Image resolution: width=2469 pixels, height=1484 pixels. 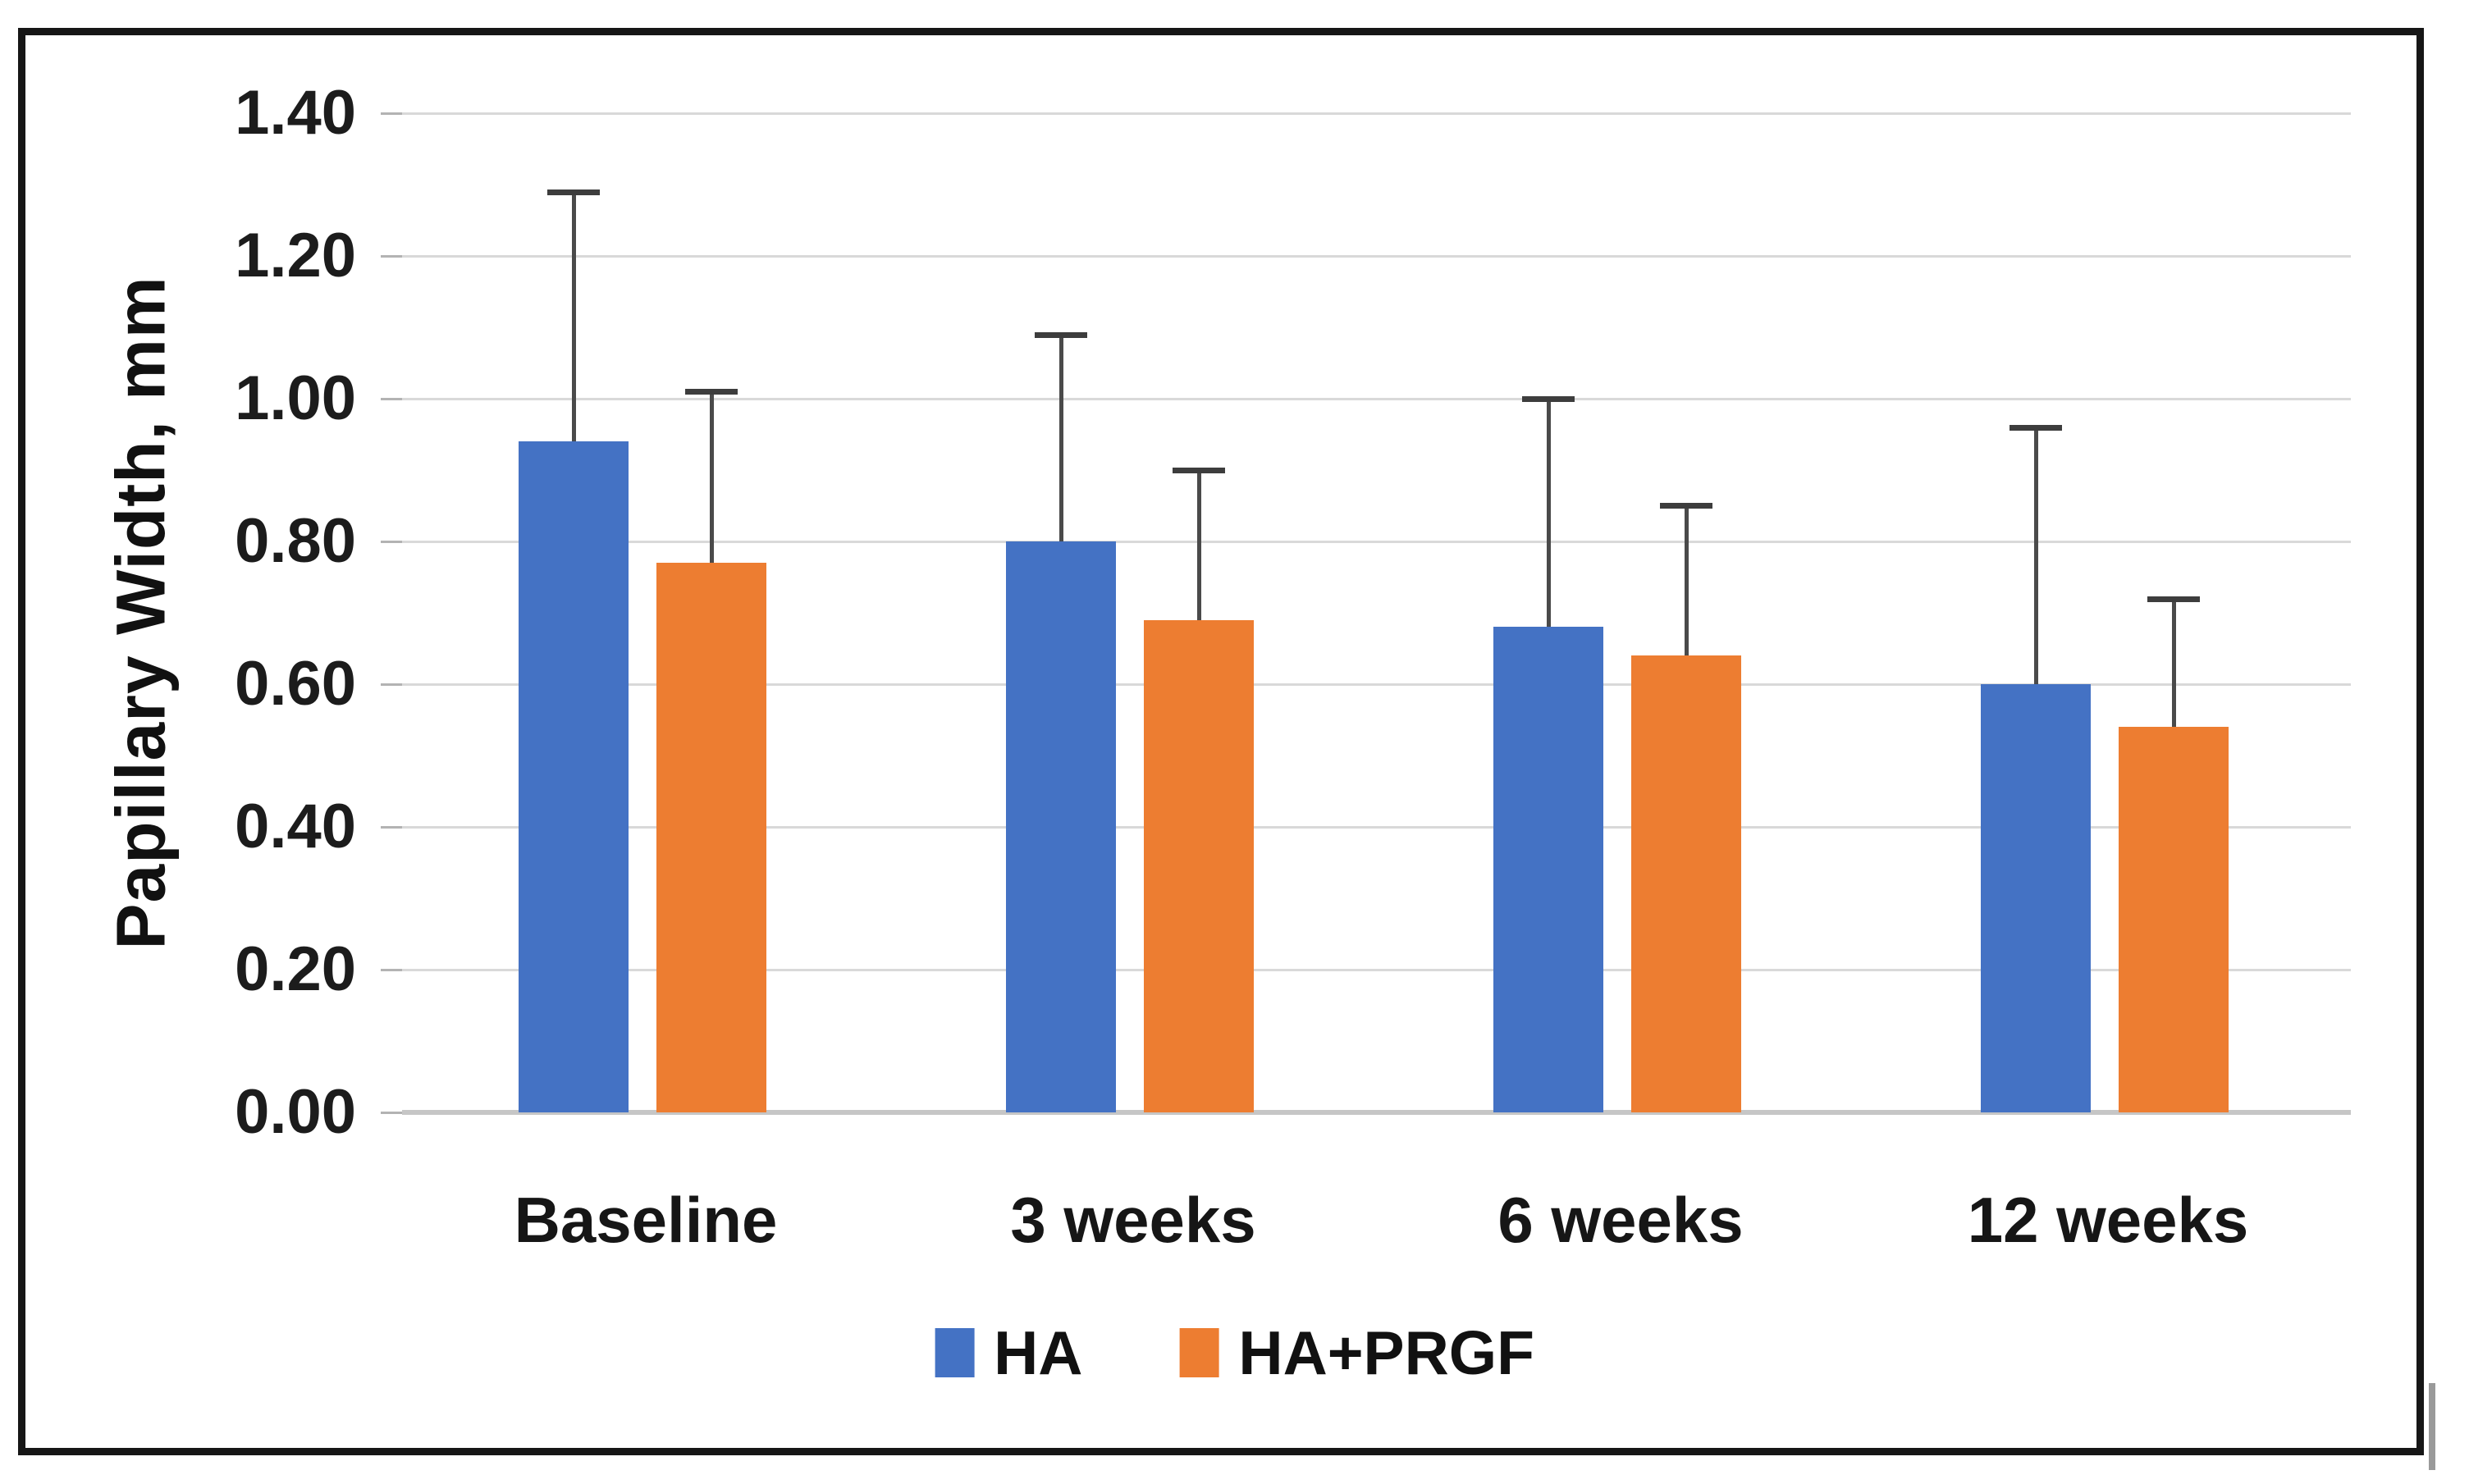 I want to click on y-tick-label: 0.80, so click(x=295, y=541).